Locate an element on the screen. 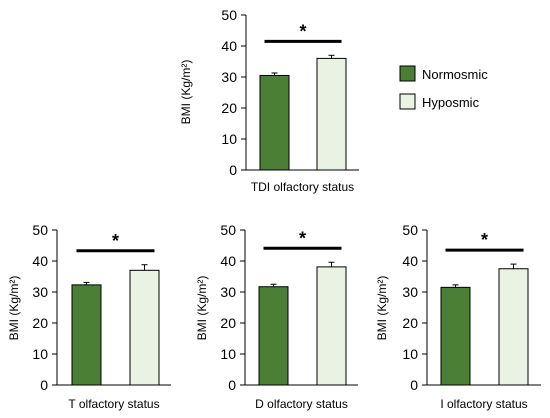 The height and width of the screenshot is (418, 550). x-axis-title: D olfactory status is located at coordinates (301, 404).